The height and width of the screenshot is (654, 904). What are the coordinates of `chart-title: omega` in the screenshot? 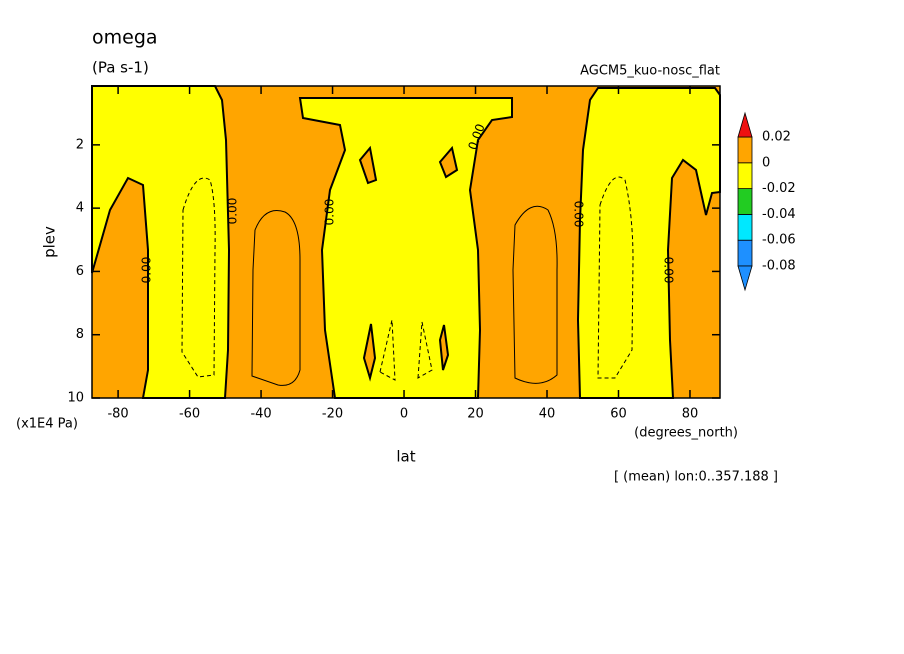 It's located at (125, 38).